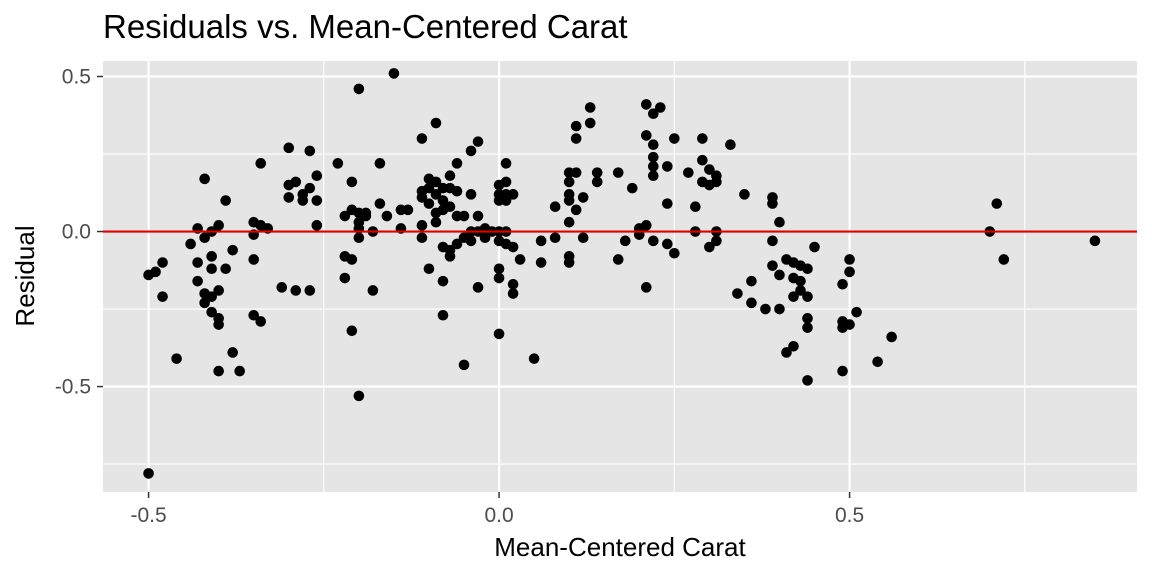 This screenshot has width=1152, height=576. I want to click on chart-title: Residuals vs. Mean-Centered Carat, so click(365, 26).